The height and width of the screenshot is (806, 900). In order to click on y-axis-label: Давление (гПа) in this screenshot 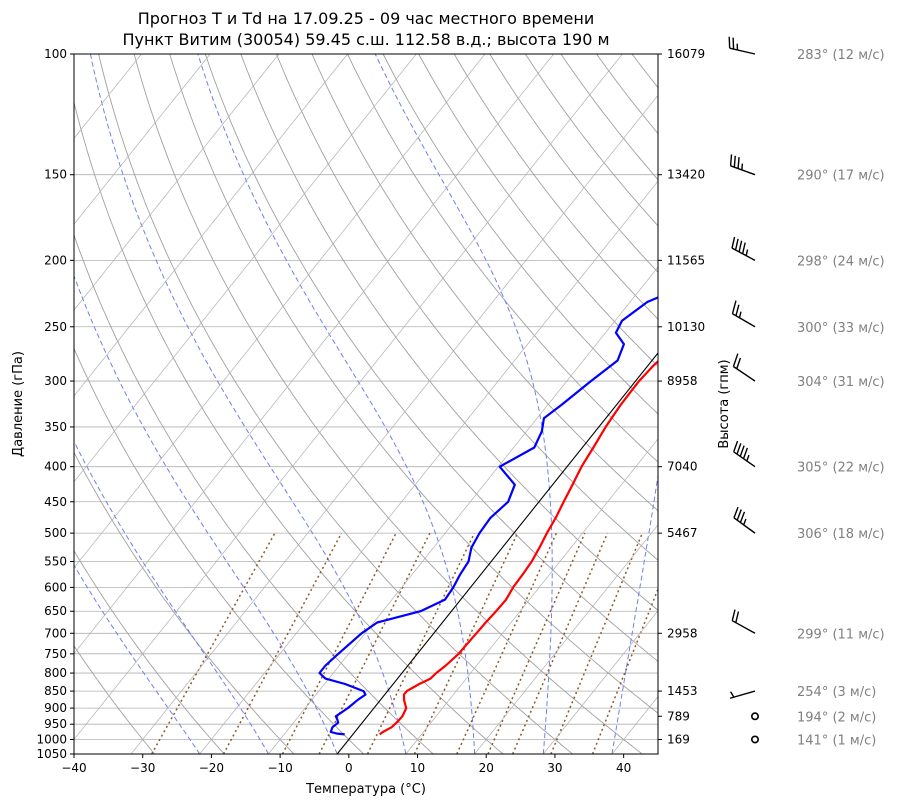, I will do `click(18, 404)`.